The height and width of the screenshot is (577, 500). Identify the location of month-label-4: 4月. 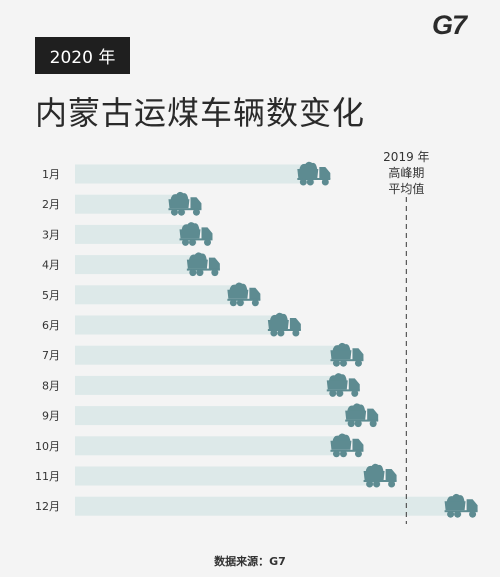
(51, 265).